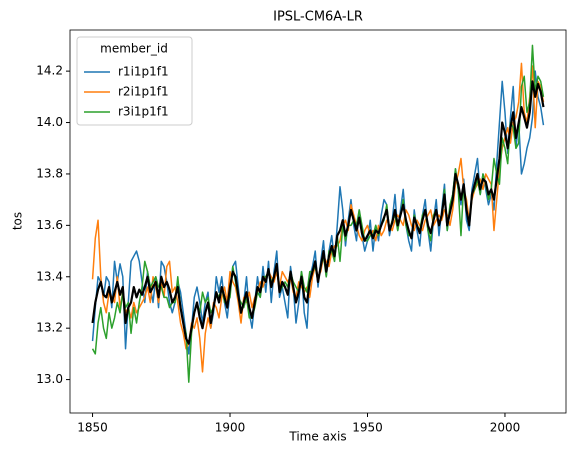 The width and height of the screenshot is (576, 457). I want to click on legend-title: member_id, so click(134, 49).